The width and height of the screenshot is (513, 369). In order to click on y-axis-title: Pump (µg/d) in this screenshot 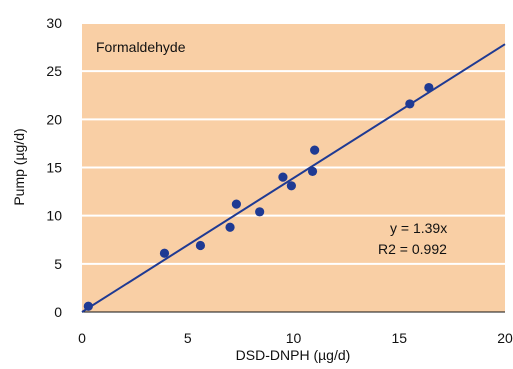, I will do `click(19, 166)`.